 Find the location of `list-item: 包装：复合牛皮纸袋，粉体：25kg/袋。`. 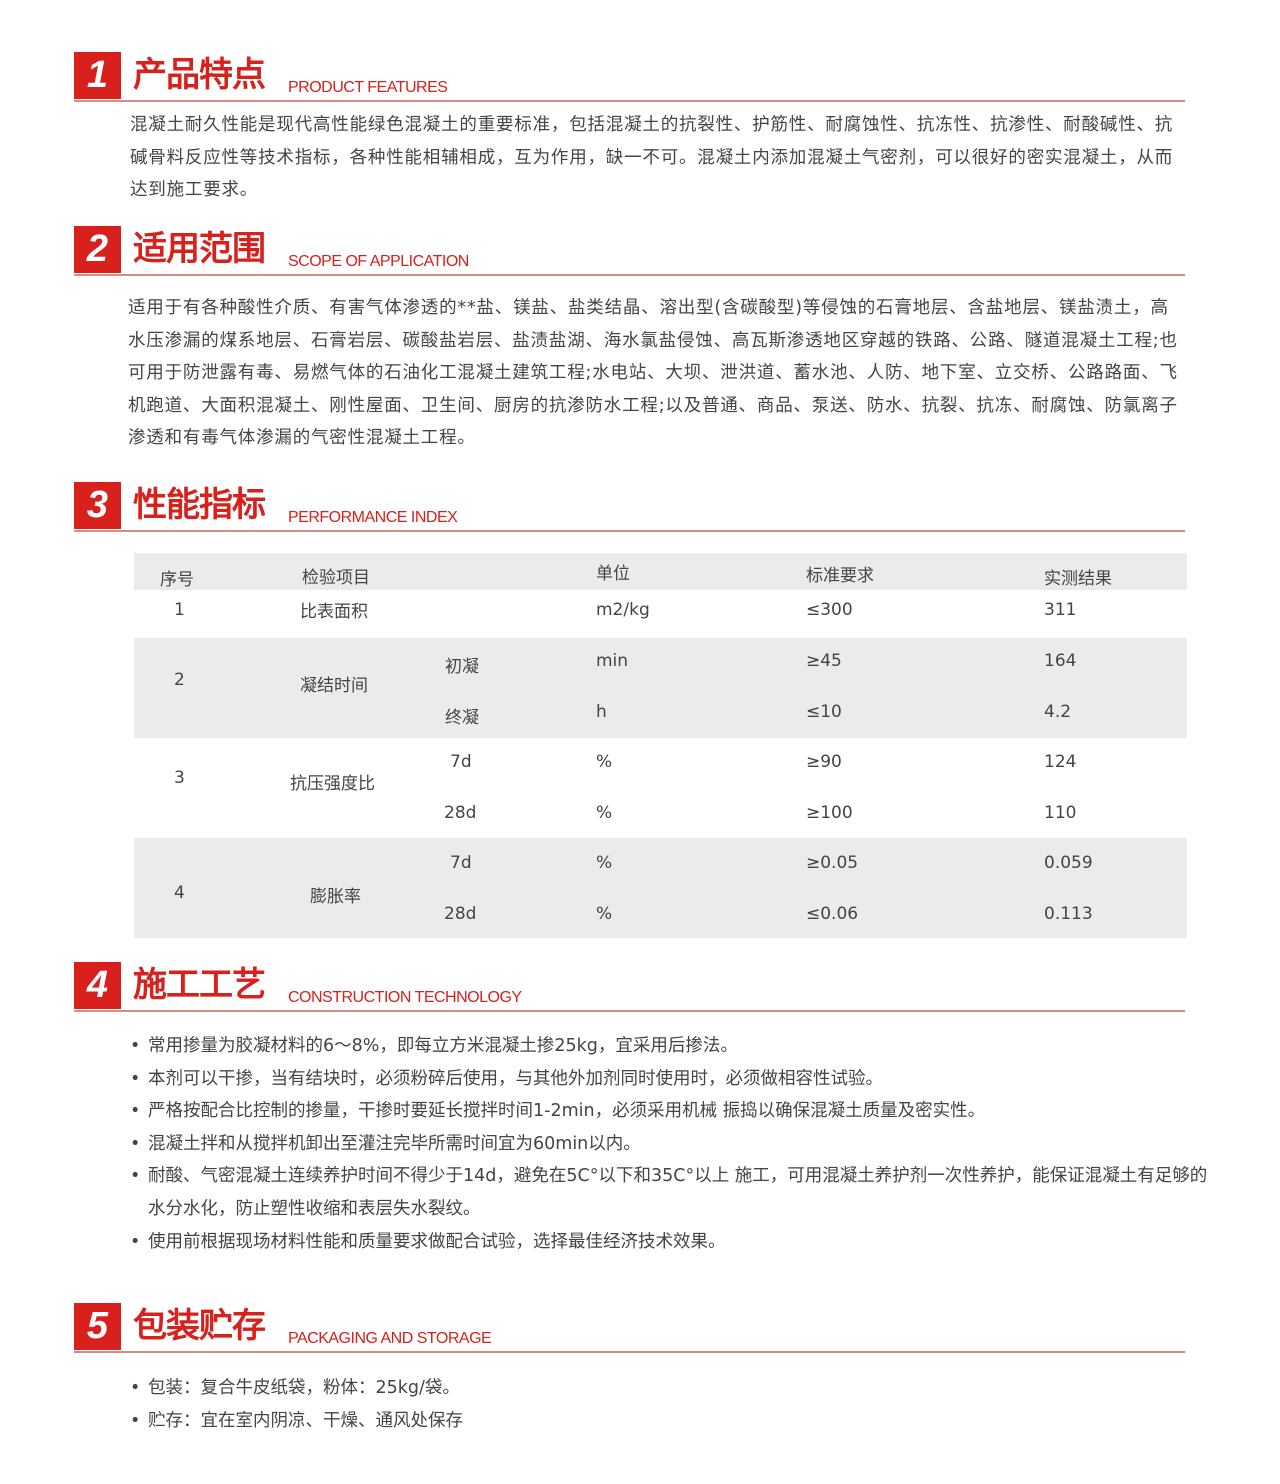

list-item: 包装：复合牛皮纸袋，粉体：25kg/袋。 is located at coordinates (673, 1388).